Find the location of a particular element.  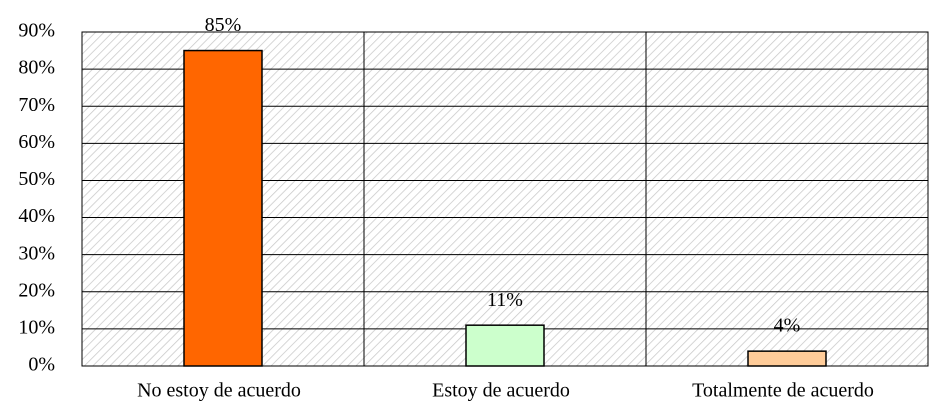

data-label: 11% is located at coordinates (505, 300).